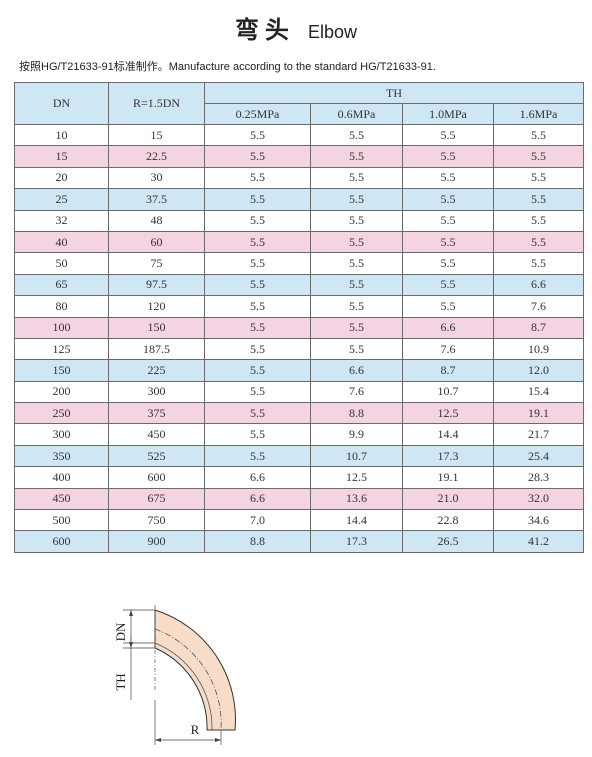  Describe the element at coordinates (61, 499) in the screenshot. I see `cell-dn: 450` at that location.